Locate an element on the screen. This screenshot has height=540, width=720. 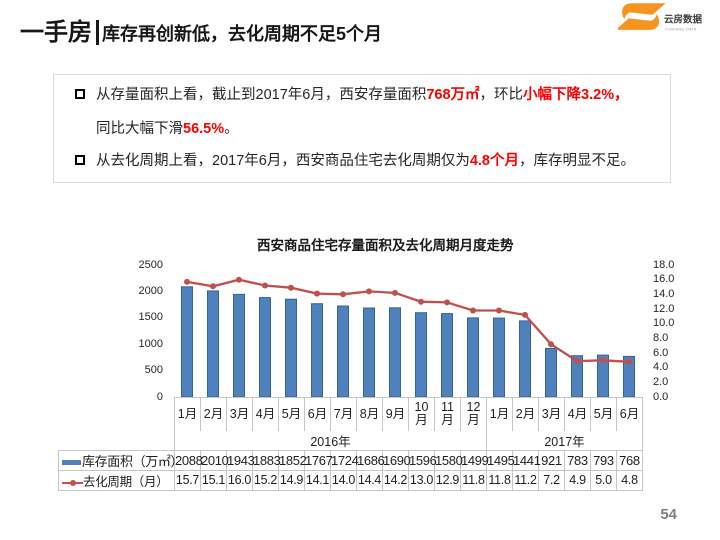
svg-text: 云房数据 is located at coordinates (683, 20).